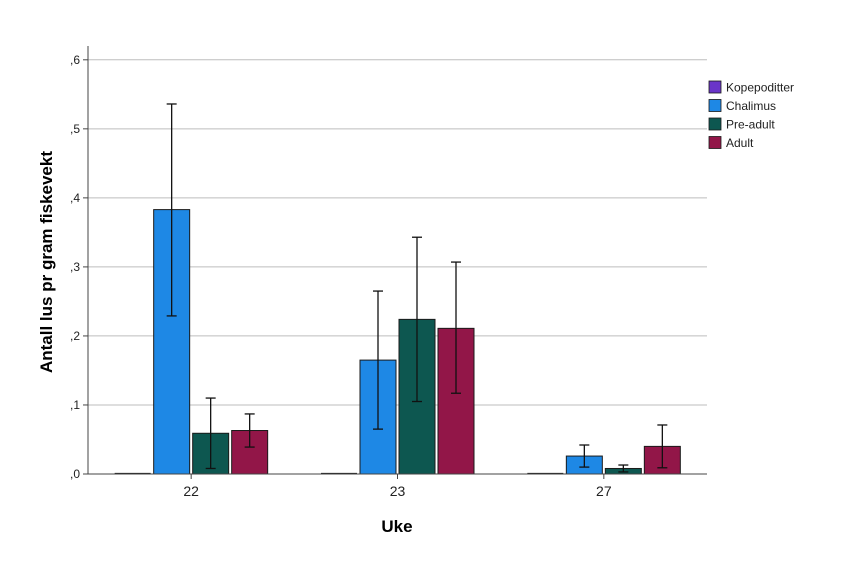 This screenshot has width=861, height=573. Describe the element at coordinates (75, 198) in the screenshot. I see `y-tick-label: ,4` at that location.